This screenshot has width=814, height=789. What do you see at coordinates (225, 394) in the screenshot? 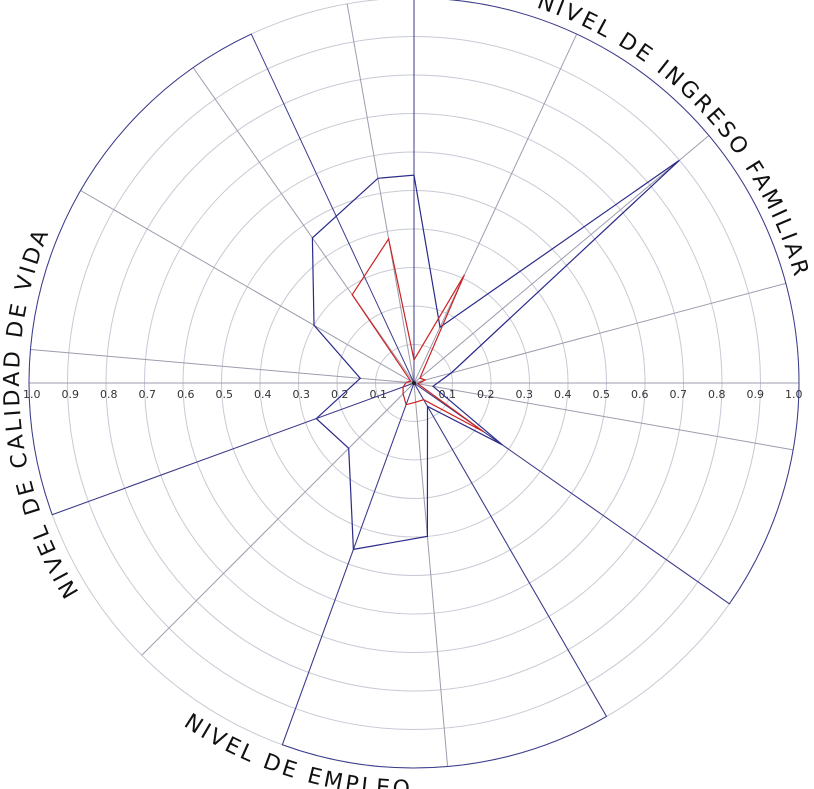
I see `r-tick-label-left: 0.5` at bounding box center [225, 394].